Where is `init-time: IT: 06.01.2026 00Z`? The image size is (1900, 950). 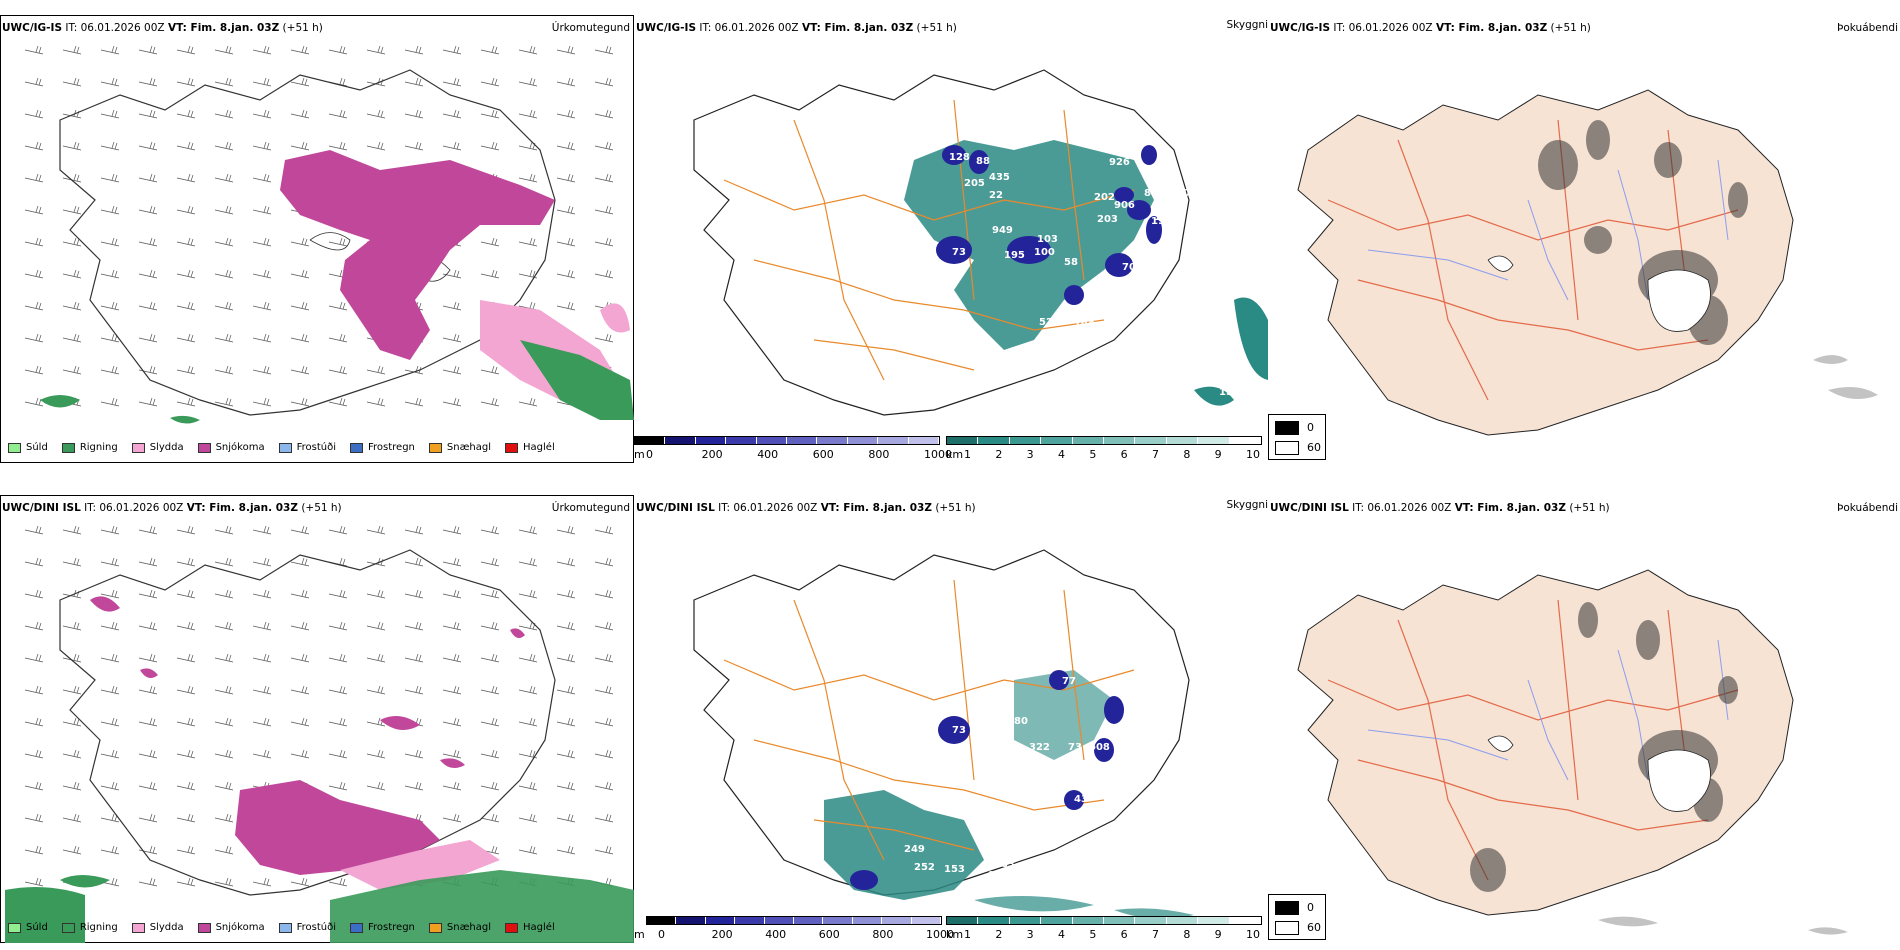
init-time: IT: 06.01.2026 00Z is located at coordinates (1402, 508).